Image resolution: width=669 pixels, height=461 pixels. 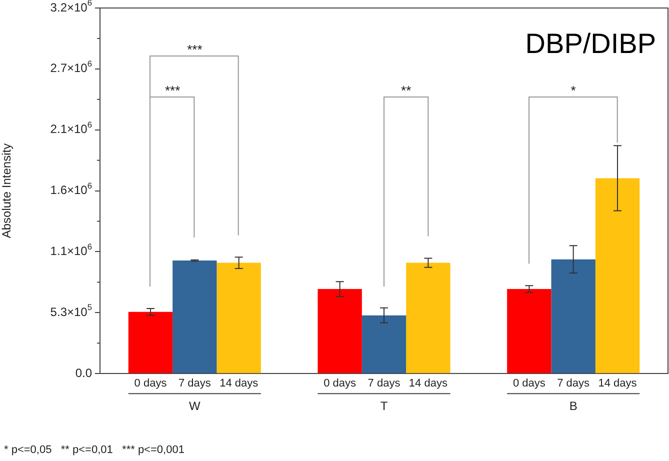 I want to click on y-axis-title: Absolute Intensity, so click(x=7, y=190).